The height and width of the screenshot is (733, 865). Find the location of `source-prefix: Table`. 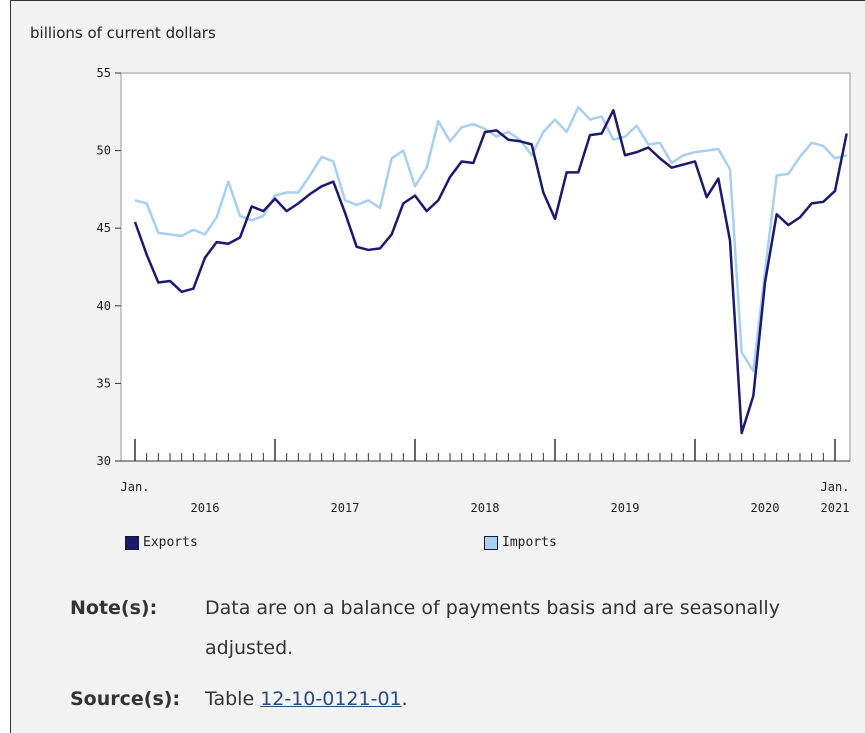

source-prefix: Table is located at coordinates (233, 699).